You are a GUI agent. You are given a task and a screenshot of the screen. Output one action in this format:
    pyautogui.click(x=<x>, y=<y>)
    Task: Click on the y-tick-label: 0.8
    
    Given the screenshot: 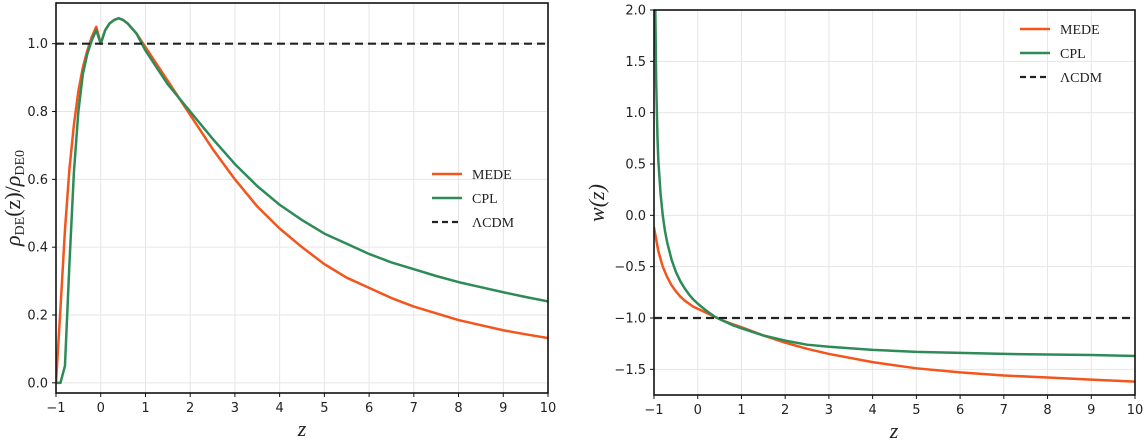 What is the action you would take?
    pyautogui.click(x=37, y=112)
    